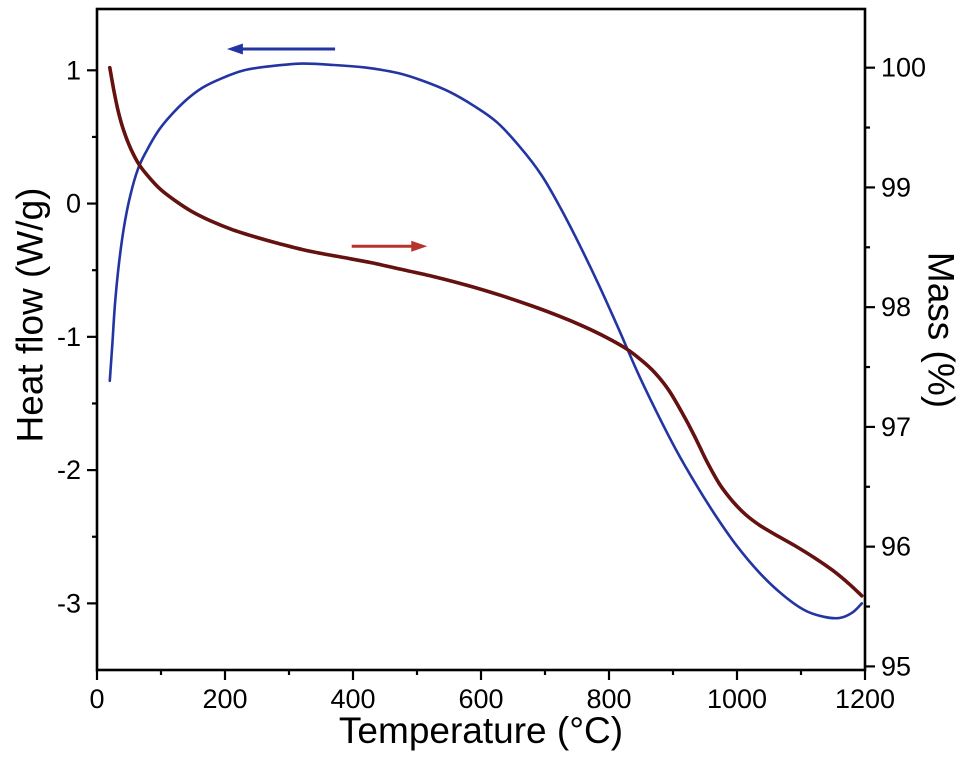  I want to click on y-axis-right: 100 99 98 97 96 95, so click(895, 367).